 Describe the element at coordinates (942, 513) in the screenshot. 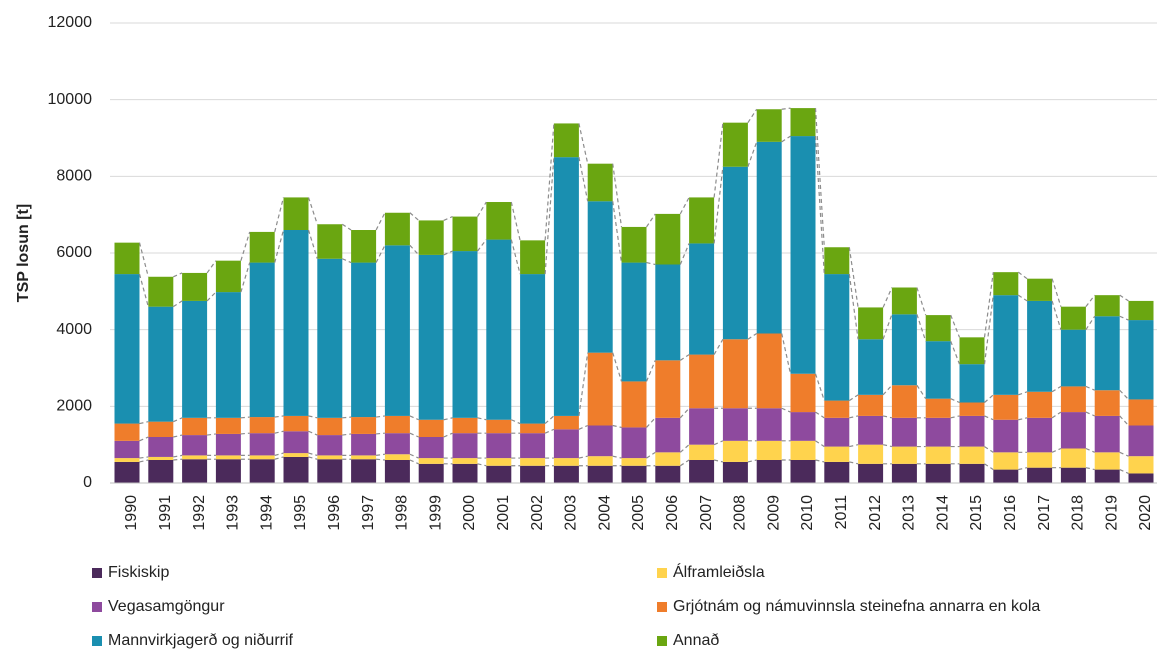

I see `x-tick-label: 2014` at that location.